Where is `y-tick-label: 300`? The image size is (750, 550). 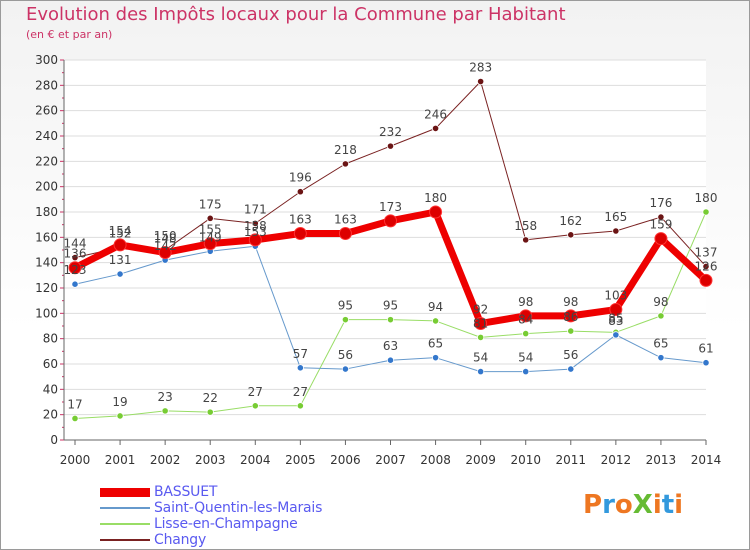 y-tick-label: 300 is located at coordinates (46, 60).